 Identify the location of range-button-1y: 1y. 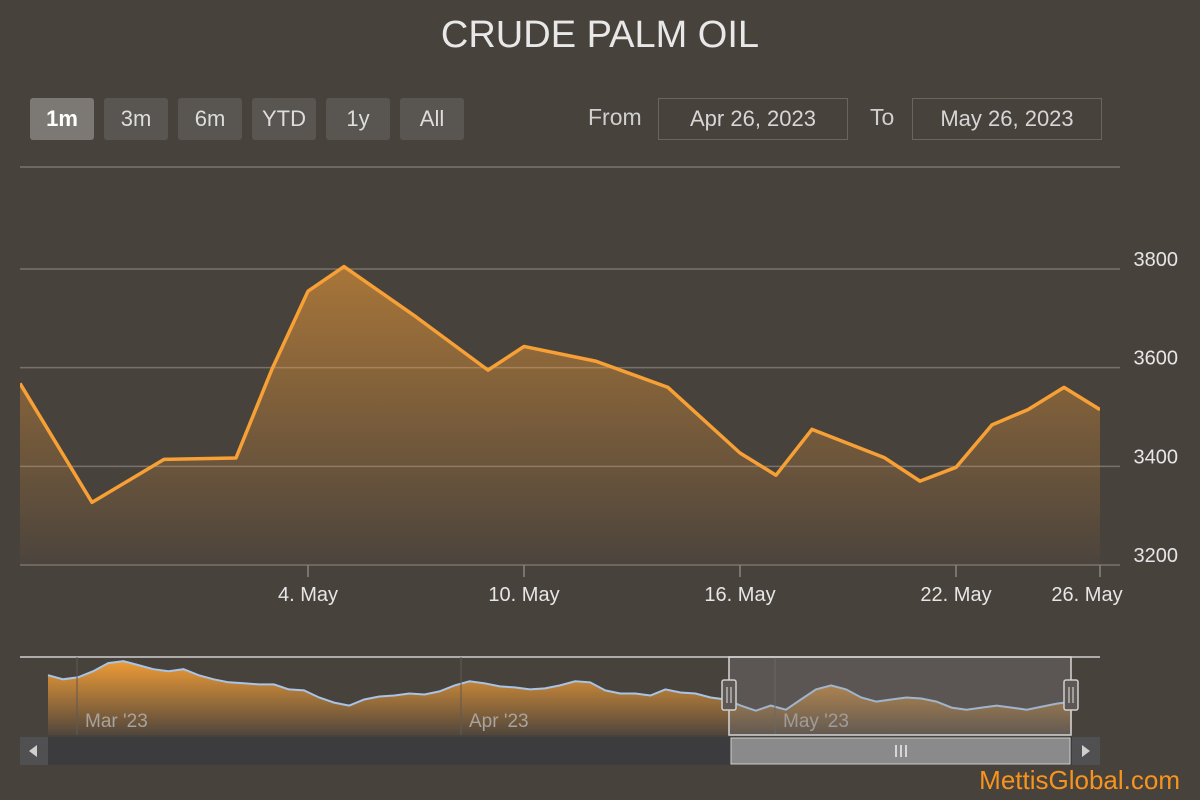
(358, 119).